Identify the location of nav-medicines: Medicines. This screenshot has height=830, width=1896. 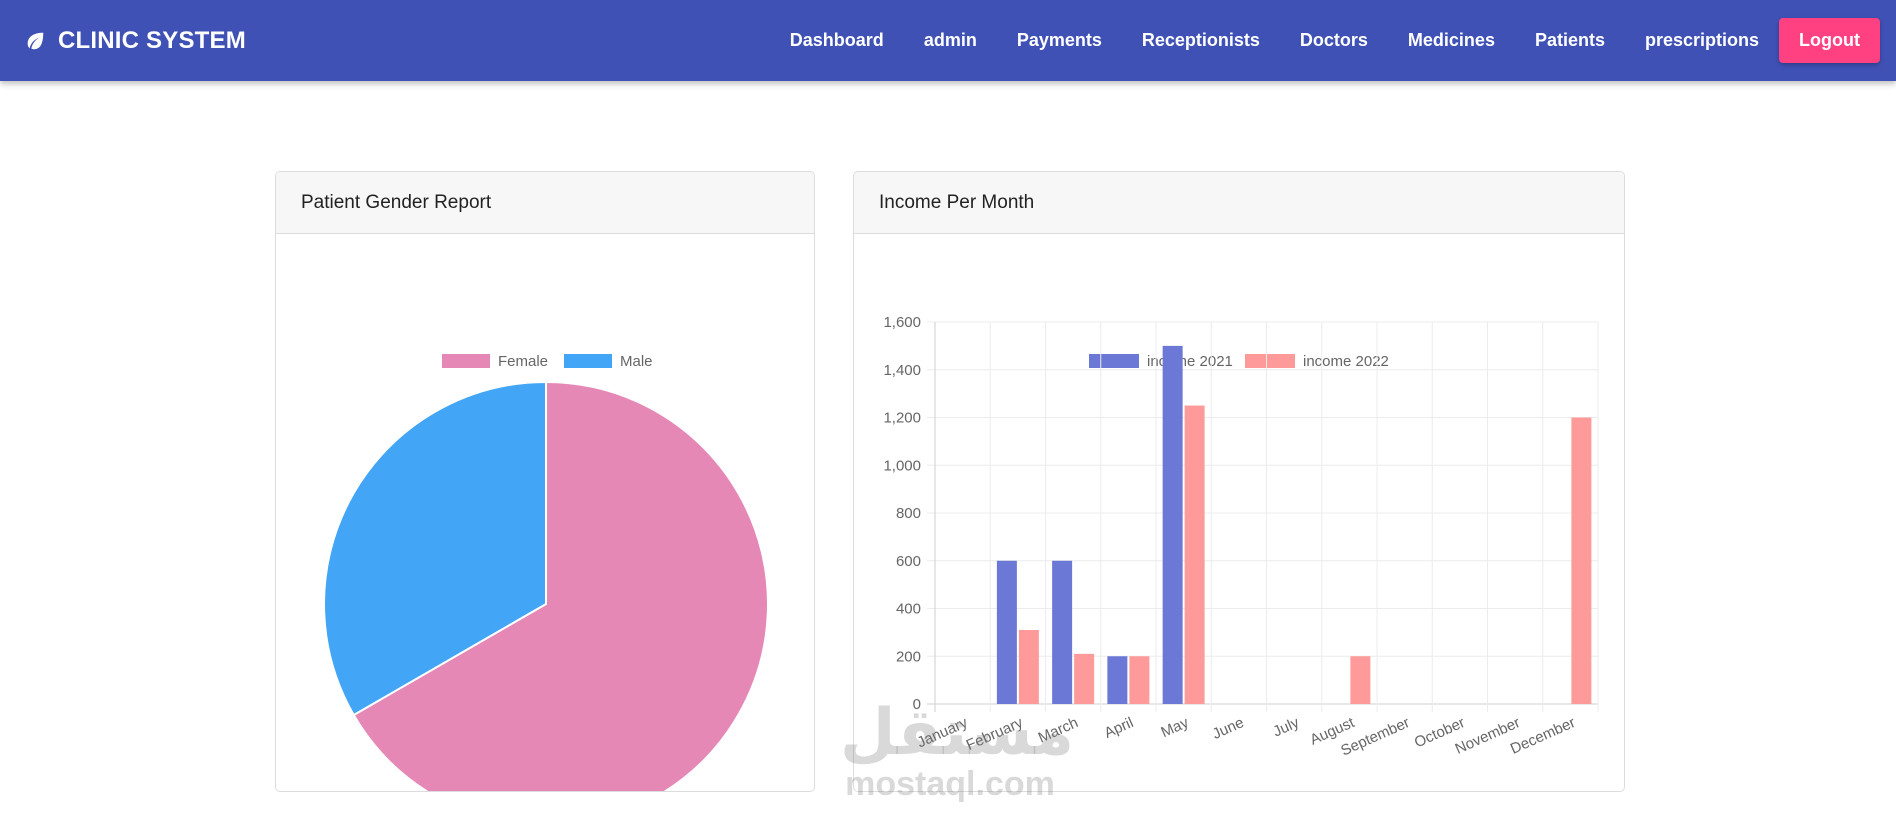
(1451, 40).